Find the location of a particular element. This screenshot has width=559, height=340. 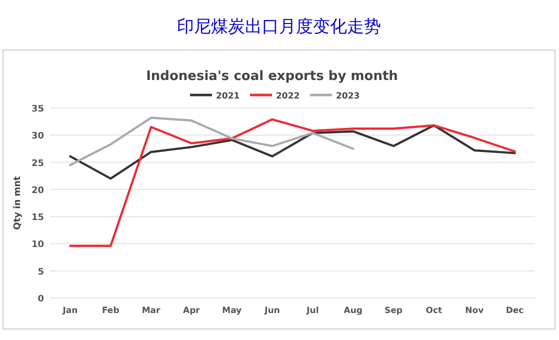

legend-label: 2022 is located at coordinates (288, 97).